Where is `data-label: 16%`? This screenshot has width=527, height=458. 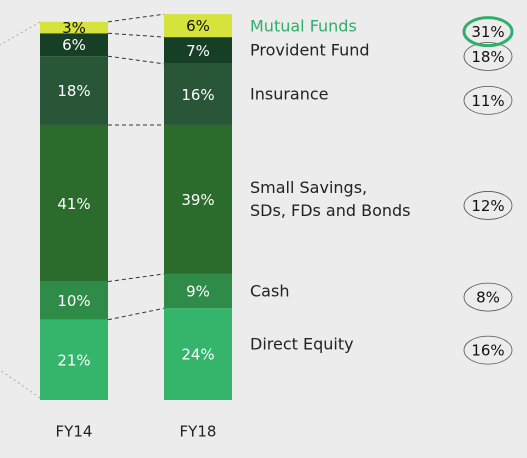
data-label: 16% is located at coordinates (197, 95).